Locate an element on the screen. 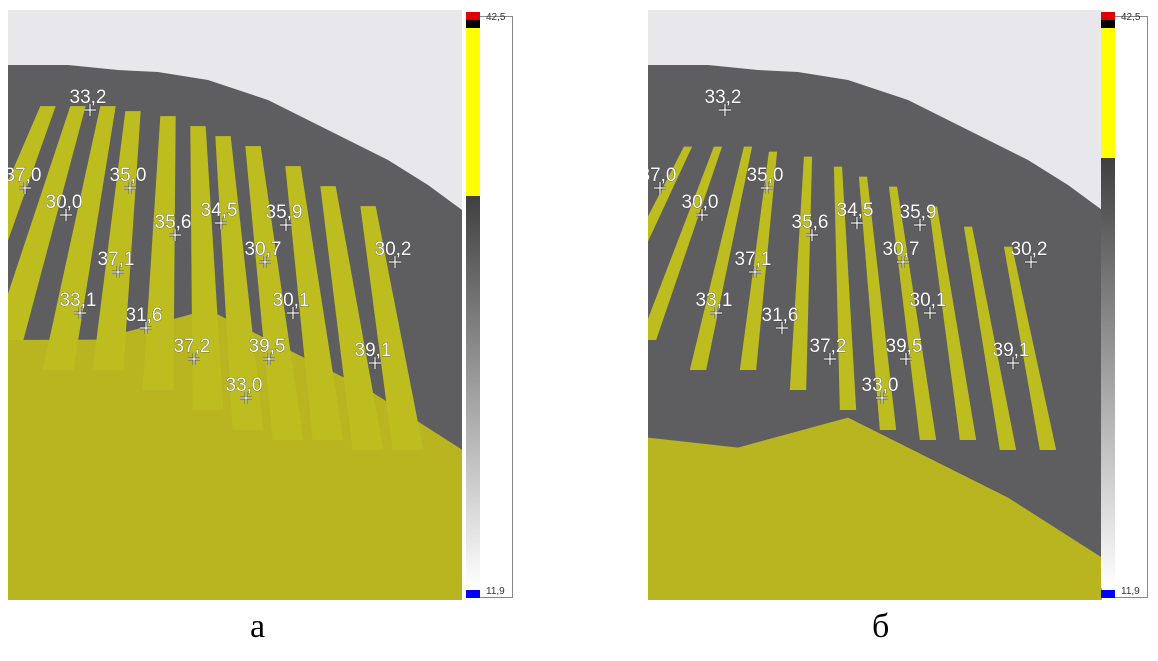  scale-min-label-a: 11,9 is located at coordinates (495, 591).